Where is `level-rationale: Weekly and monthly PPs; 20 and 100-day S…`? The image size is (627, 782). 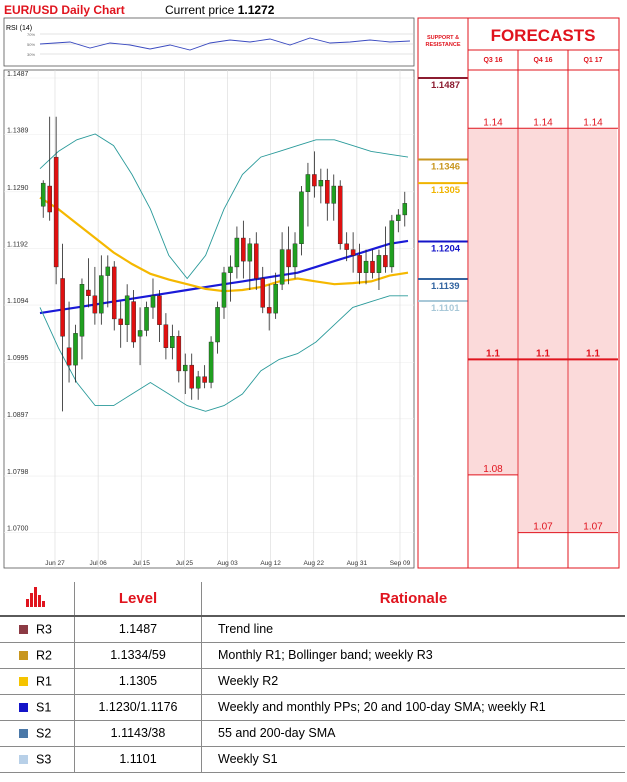 level-rationale: Weekly and monthly PPs; 20 and 100-day S… is located at coordinates (413, 707).